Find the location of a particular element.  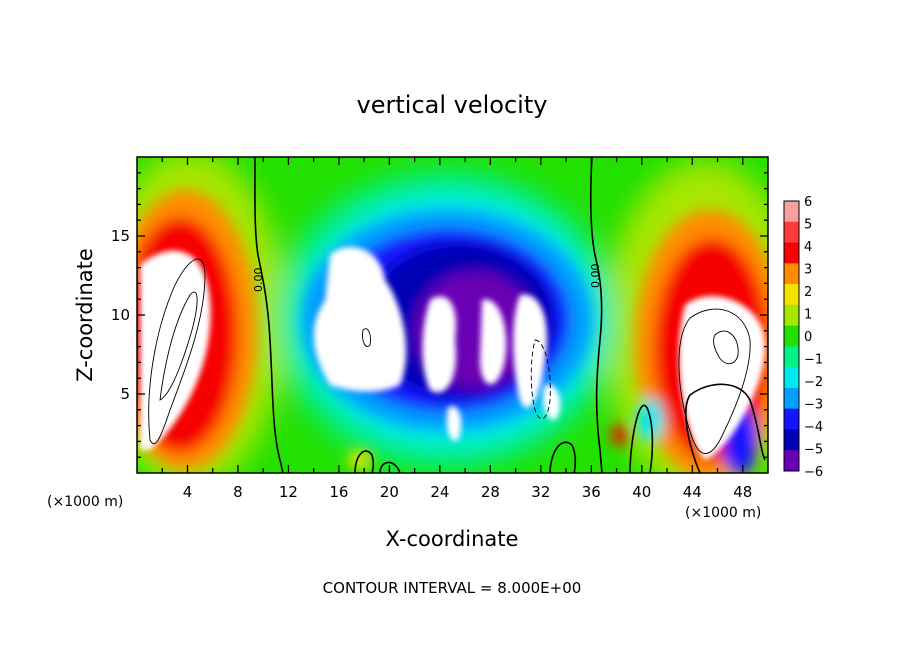

x-axis-label: X-coordinate is located at coordinates (452, 539).